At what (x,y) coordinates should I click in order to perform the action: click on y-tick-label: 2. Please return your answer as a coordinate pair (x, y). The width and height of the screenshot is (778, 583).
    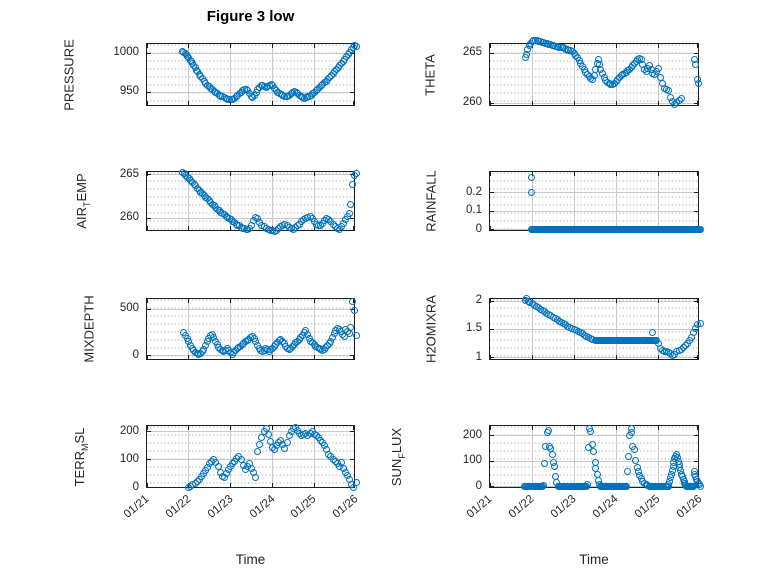
    Looking at the image, I should click on (478, 300).